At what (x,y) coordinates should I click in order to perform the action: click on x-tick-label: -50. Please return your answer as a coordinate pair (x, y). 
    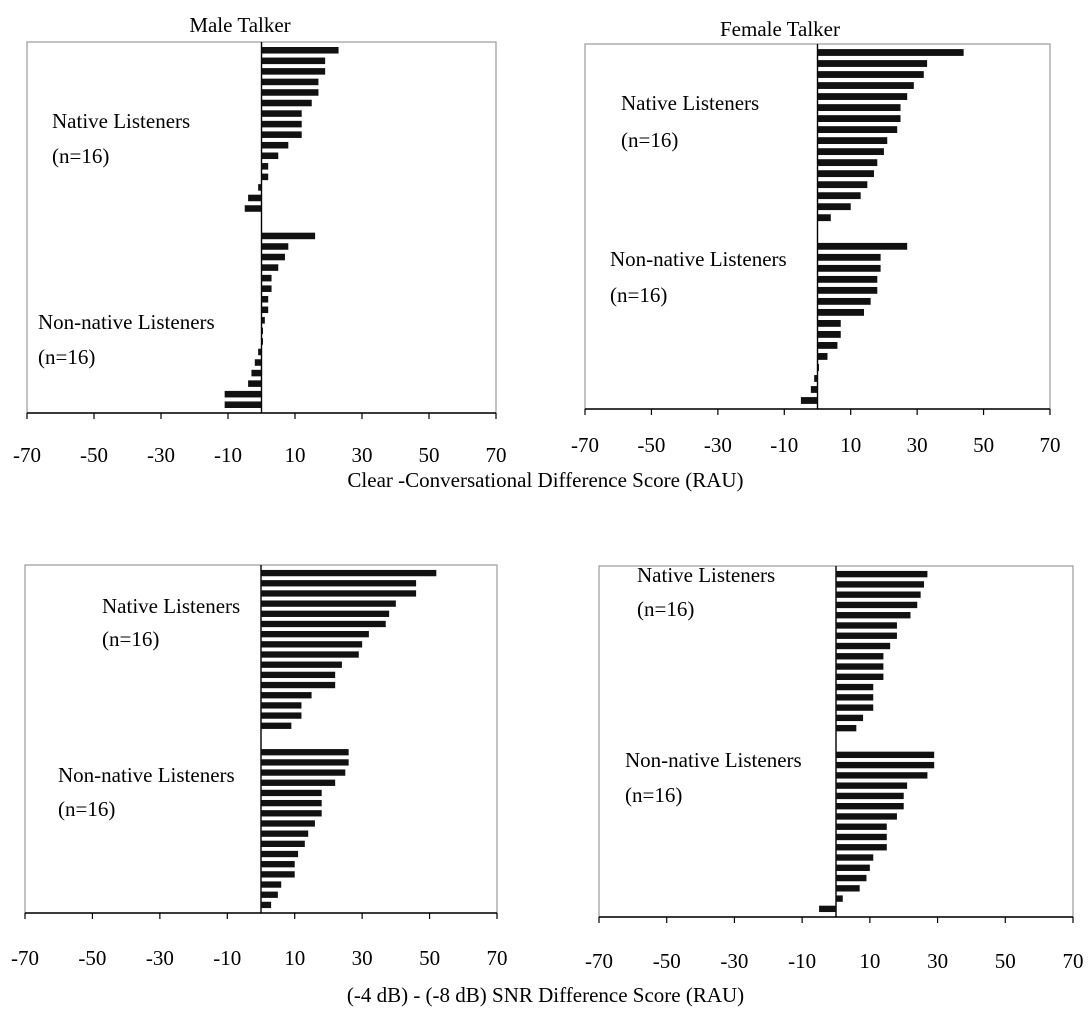
    Looking at the image, I should click on (94, 455).